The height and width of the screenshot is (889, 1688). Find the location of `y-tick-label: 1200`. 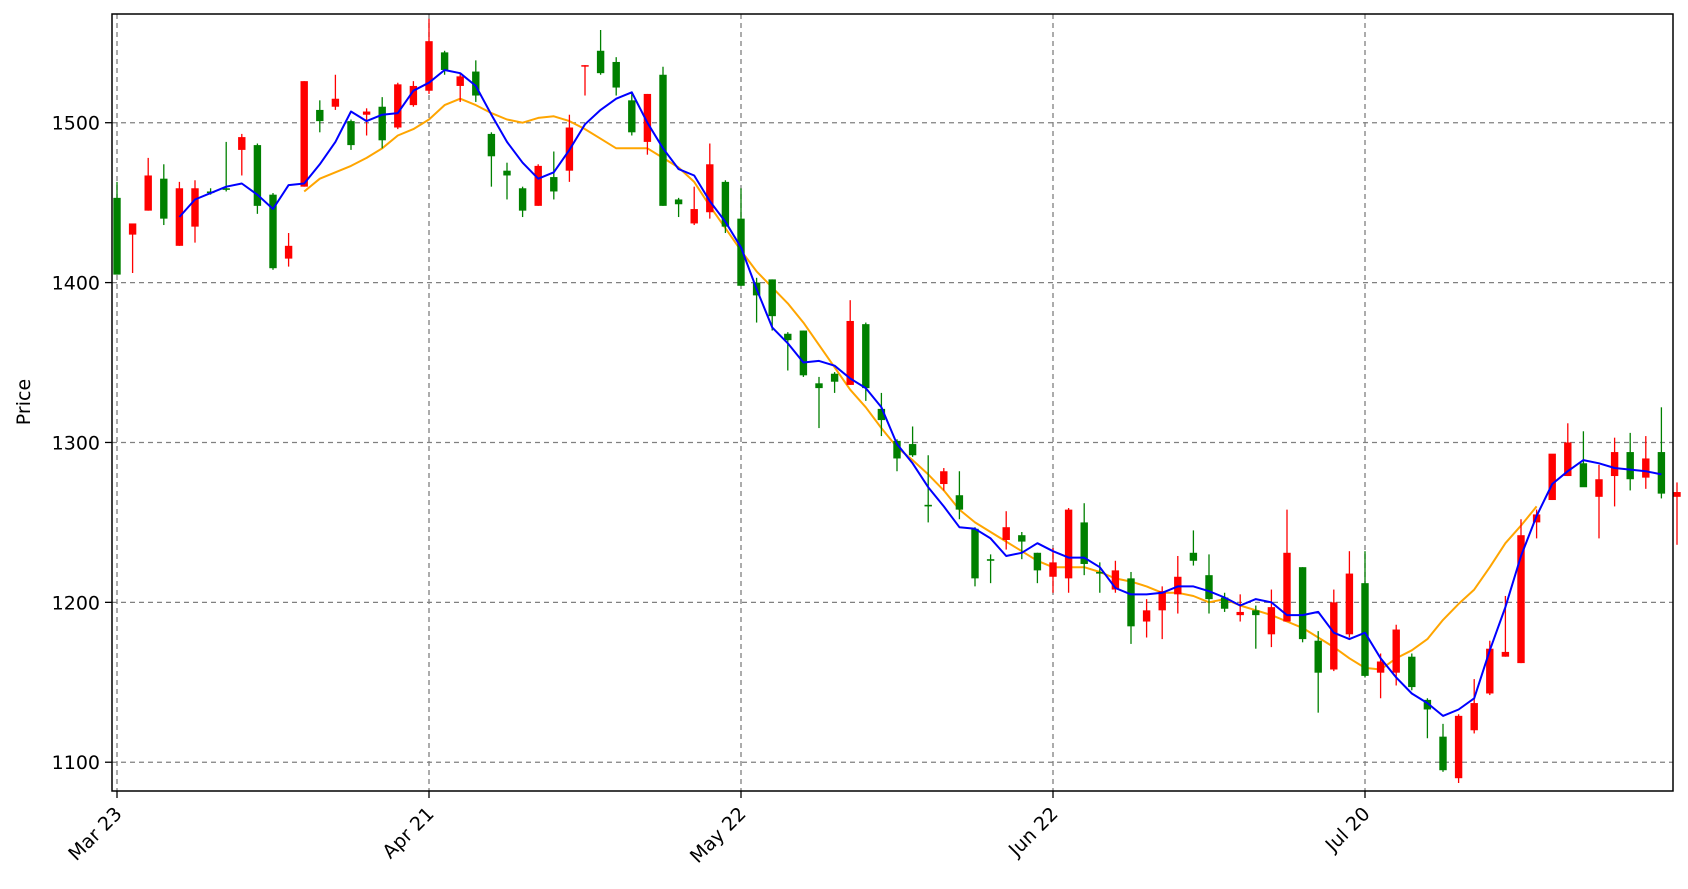

y-tick-label: 1200 is located at coordinates (76, 603).